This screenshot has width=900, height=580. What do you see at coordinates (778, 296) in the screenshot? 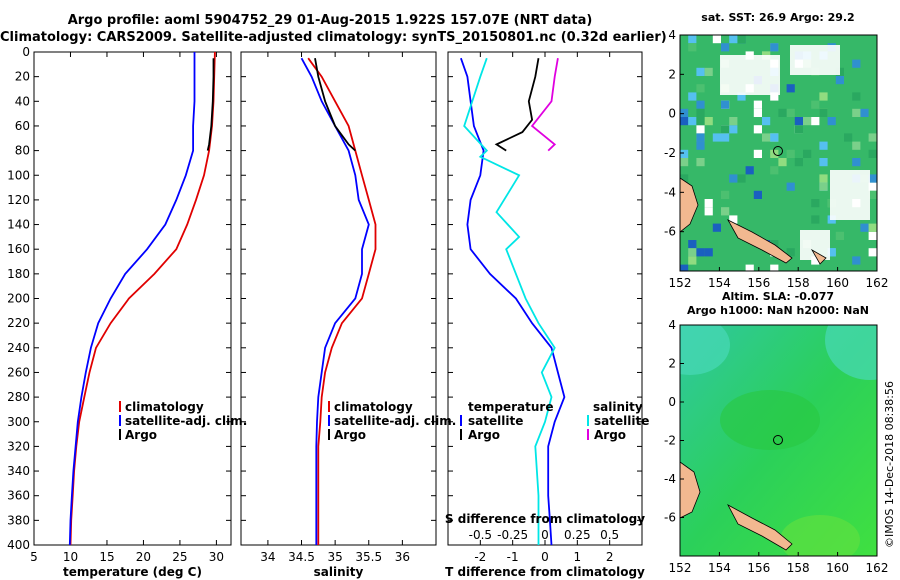
I see `map-title: Altim. SLA: -0.077` at bounding box center [778, 296].